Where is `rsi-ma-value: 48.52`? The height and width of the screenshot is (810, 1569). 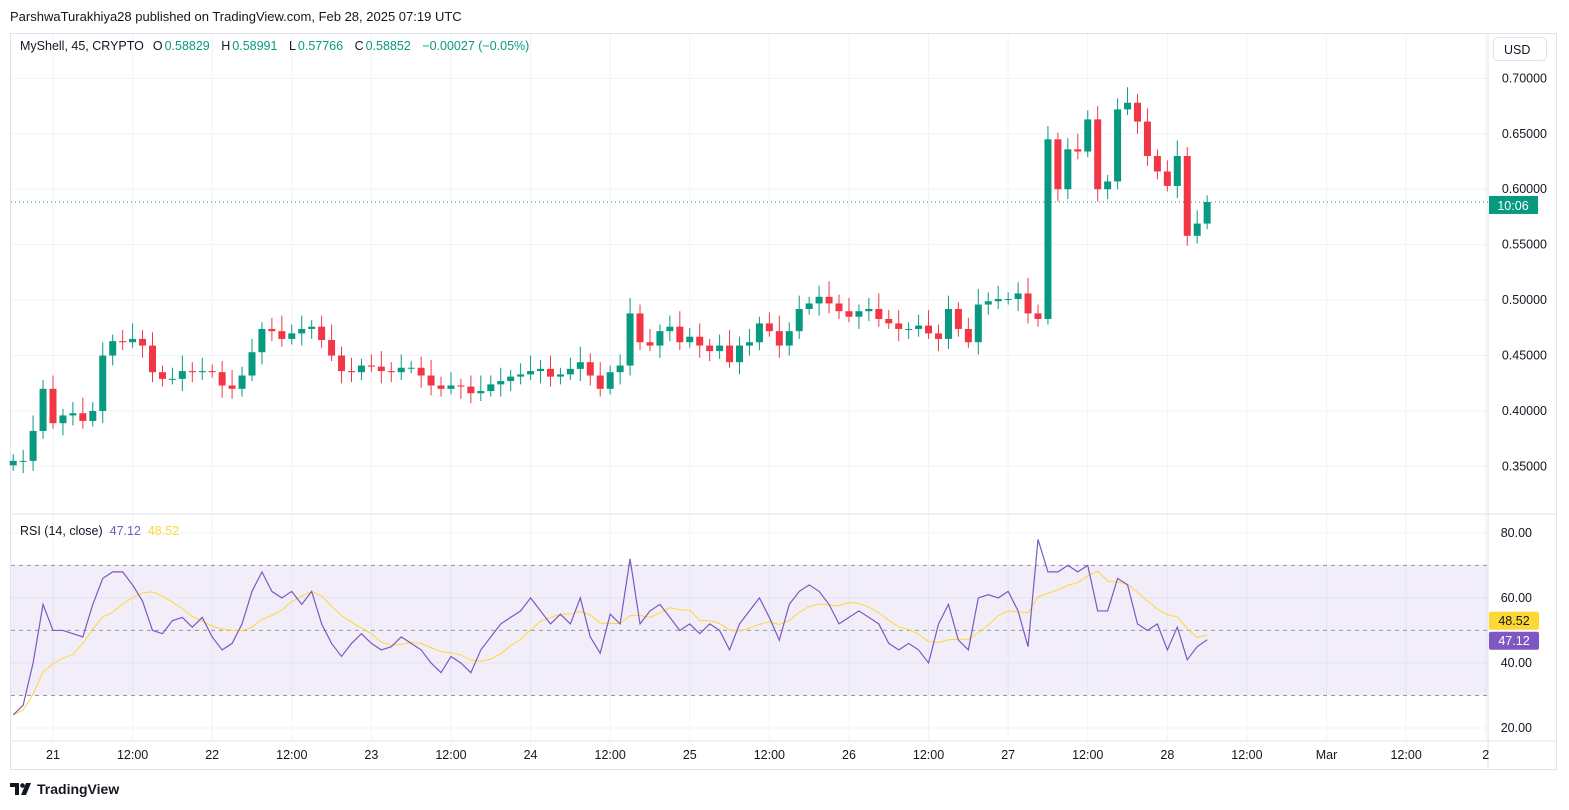
rsi-ma-value: 48.52 is located at coordinates (163, 531).